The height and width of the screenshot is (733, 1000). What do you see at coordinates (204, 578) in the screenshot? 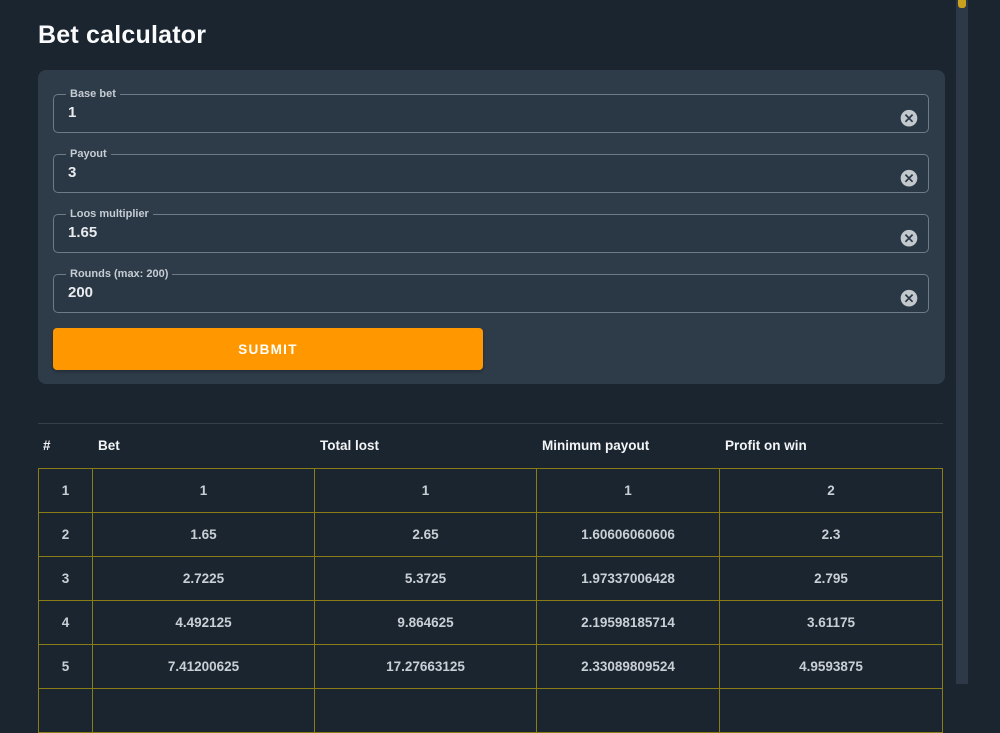
I see `bet-cell: 2.7225` at bounding box center [204, 578].